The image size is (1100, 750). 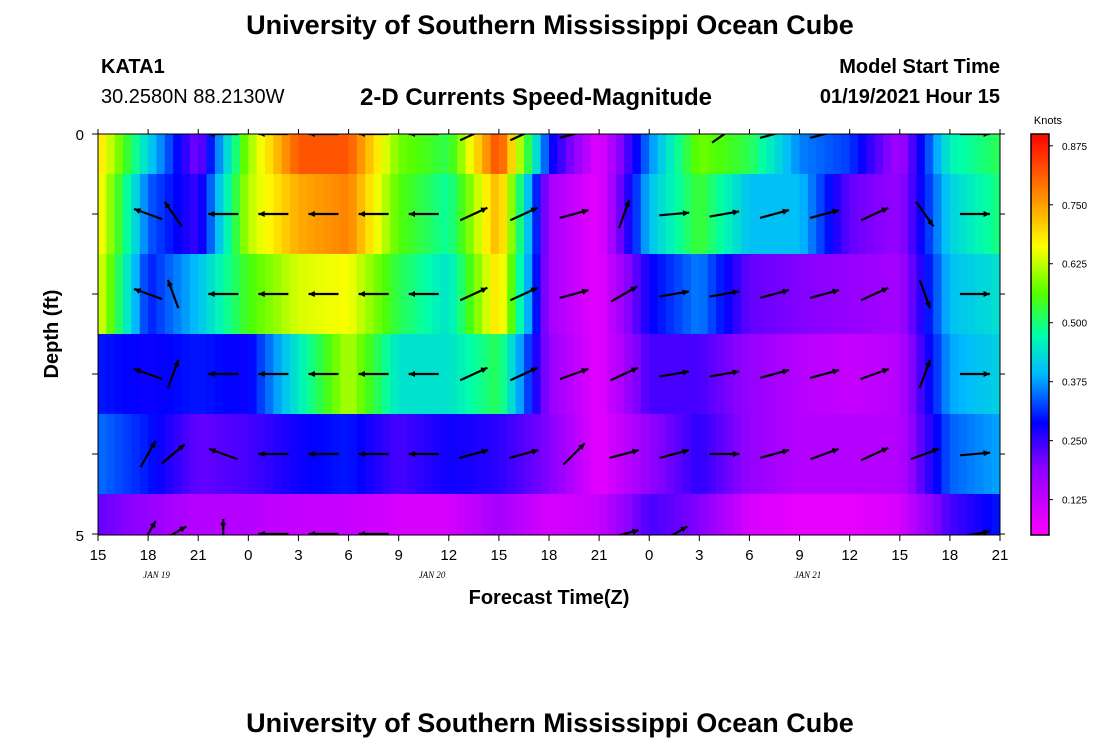 What do you see at coordinates (198, 555) in the screenshot?
I see `x-tick-label: 21` at bounding box center [198, 555].